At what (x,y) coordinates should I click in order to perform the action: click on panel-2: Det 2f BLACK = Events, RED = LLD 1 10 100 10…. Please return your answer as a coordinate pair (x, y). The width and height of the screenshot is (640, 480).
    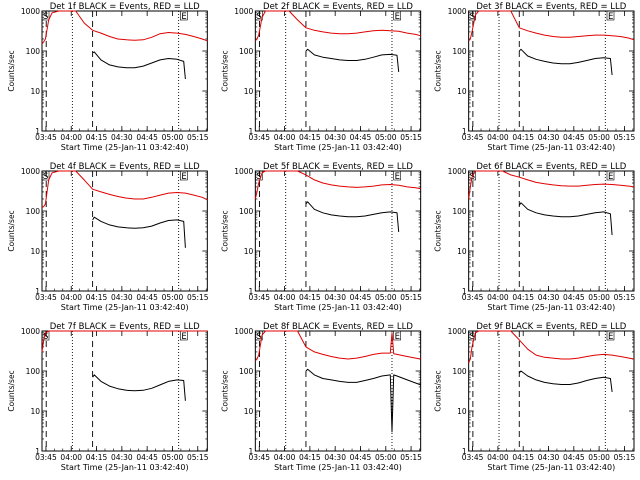
    Looking at the image, I should click on (321, 77).